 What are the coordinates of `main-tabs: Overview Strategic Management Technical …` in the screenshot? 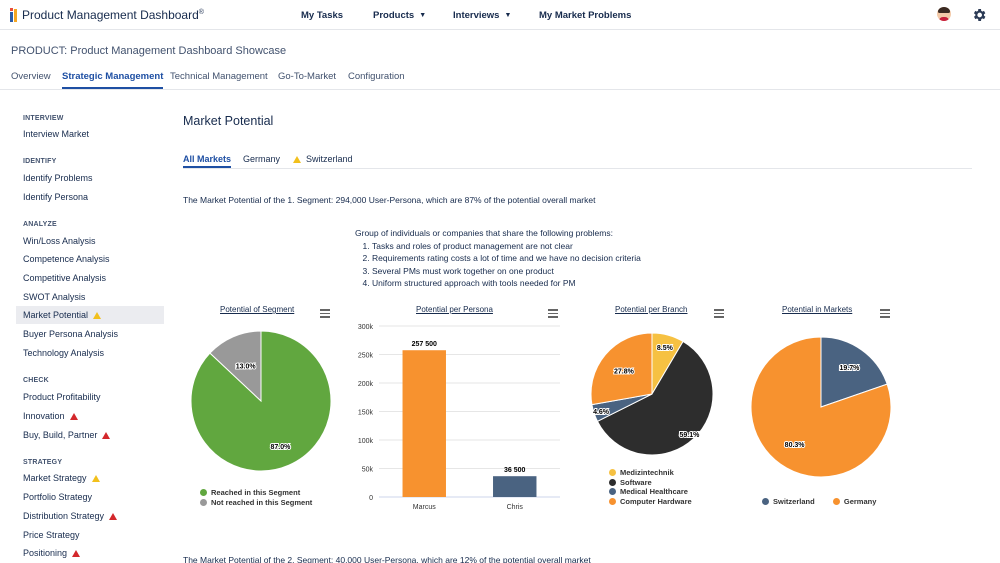 It's located at (505, 80).